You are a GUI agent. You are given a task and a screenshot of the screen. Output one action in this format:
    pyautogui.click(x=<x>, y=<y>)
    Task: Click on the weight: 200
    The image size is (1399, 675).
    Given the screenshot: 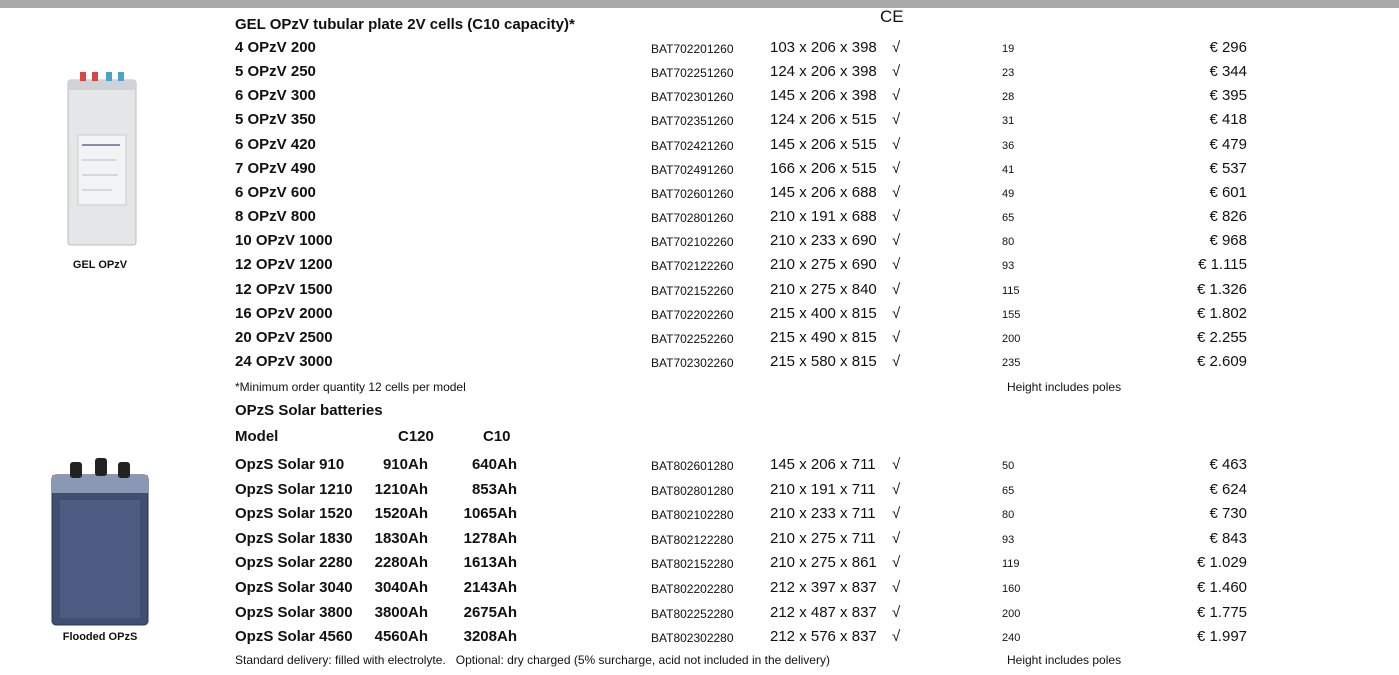 What is the action you would take?
    pyautogui.click(x=1011, y=338)
    